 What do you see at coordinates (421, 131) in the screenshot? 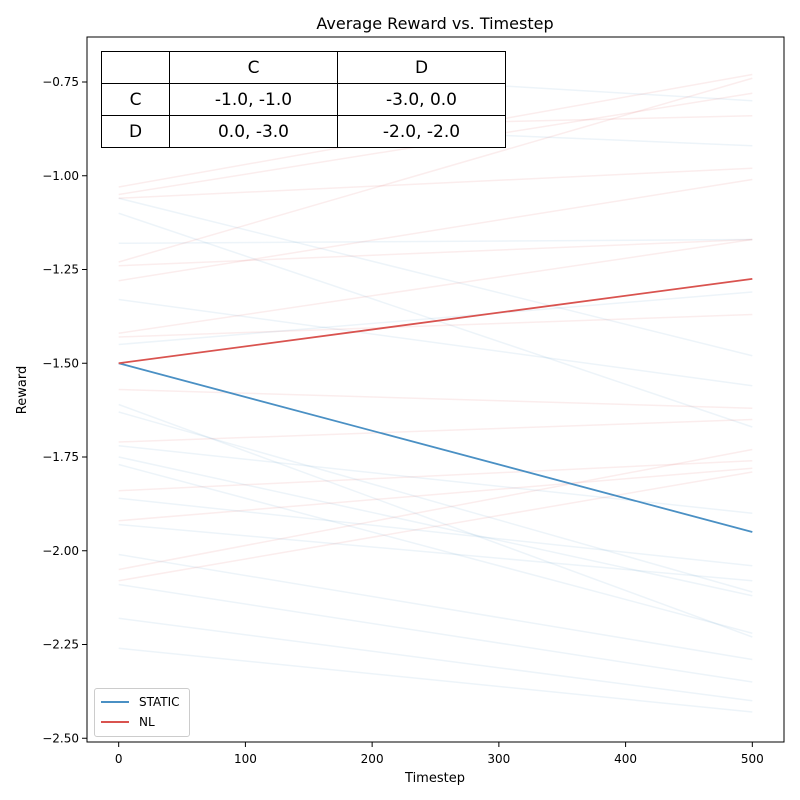
I see `payoff-cell: -2.0, -2.0` at bounding box center [421, 131].